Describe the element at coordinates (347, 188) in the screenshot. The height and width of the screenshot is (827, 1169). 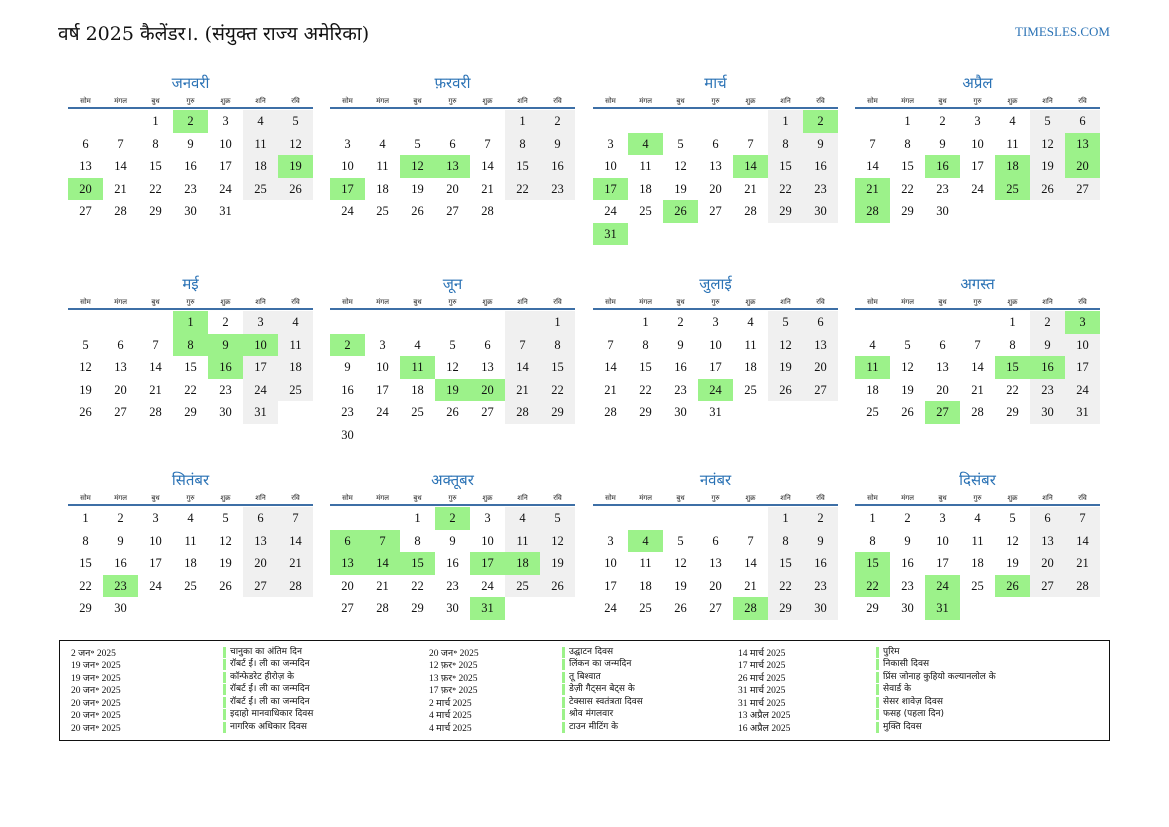
I see `holiday-day-cell: 17` at that location.